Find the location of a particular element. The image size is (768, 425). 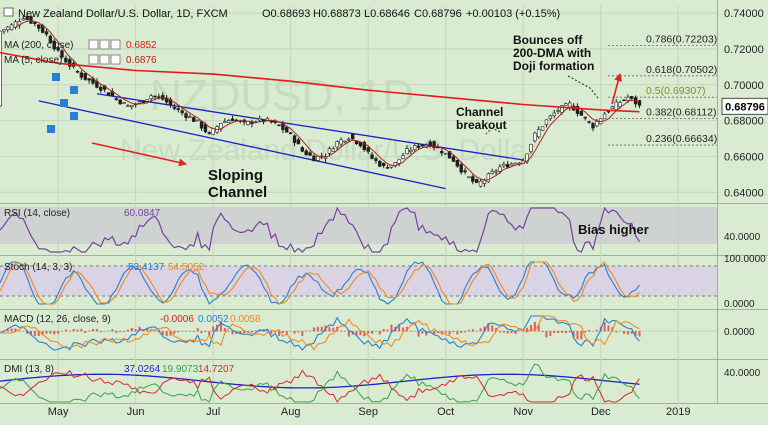

ma5-legend: MA (5, close) 0.6876 is located at coordinates (80, 60).